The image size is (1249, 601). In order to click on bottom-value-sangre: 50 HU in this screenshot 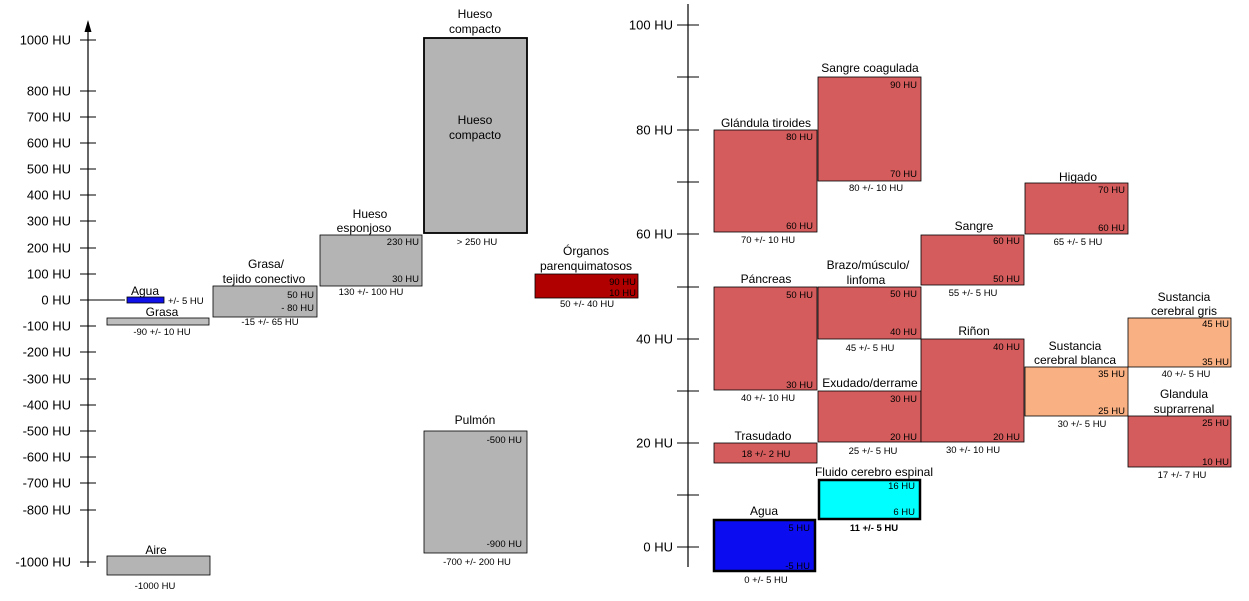, I will do `click(1006, 279)`.